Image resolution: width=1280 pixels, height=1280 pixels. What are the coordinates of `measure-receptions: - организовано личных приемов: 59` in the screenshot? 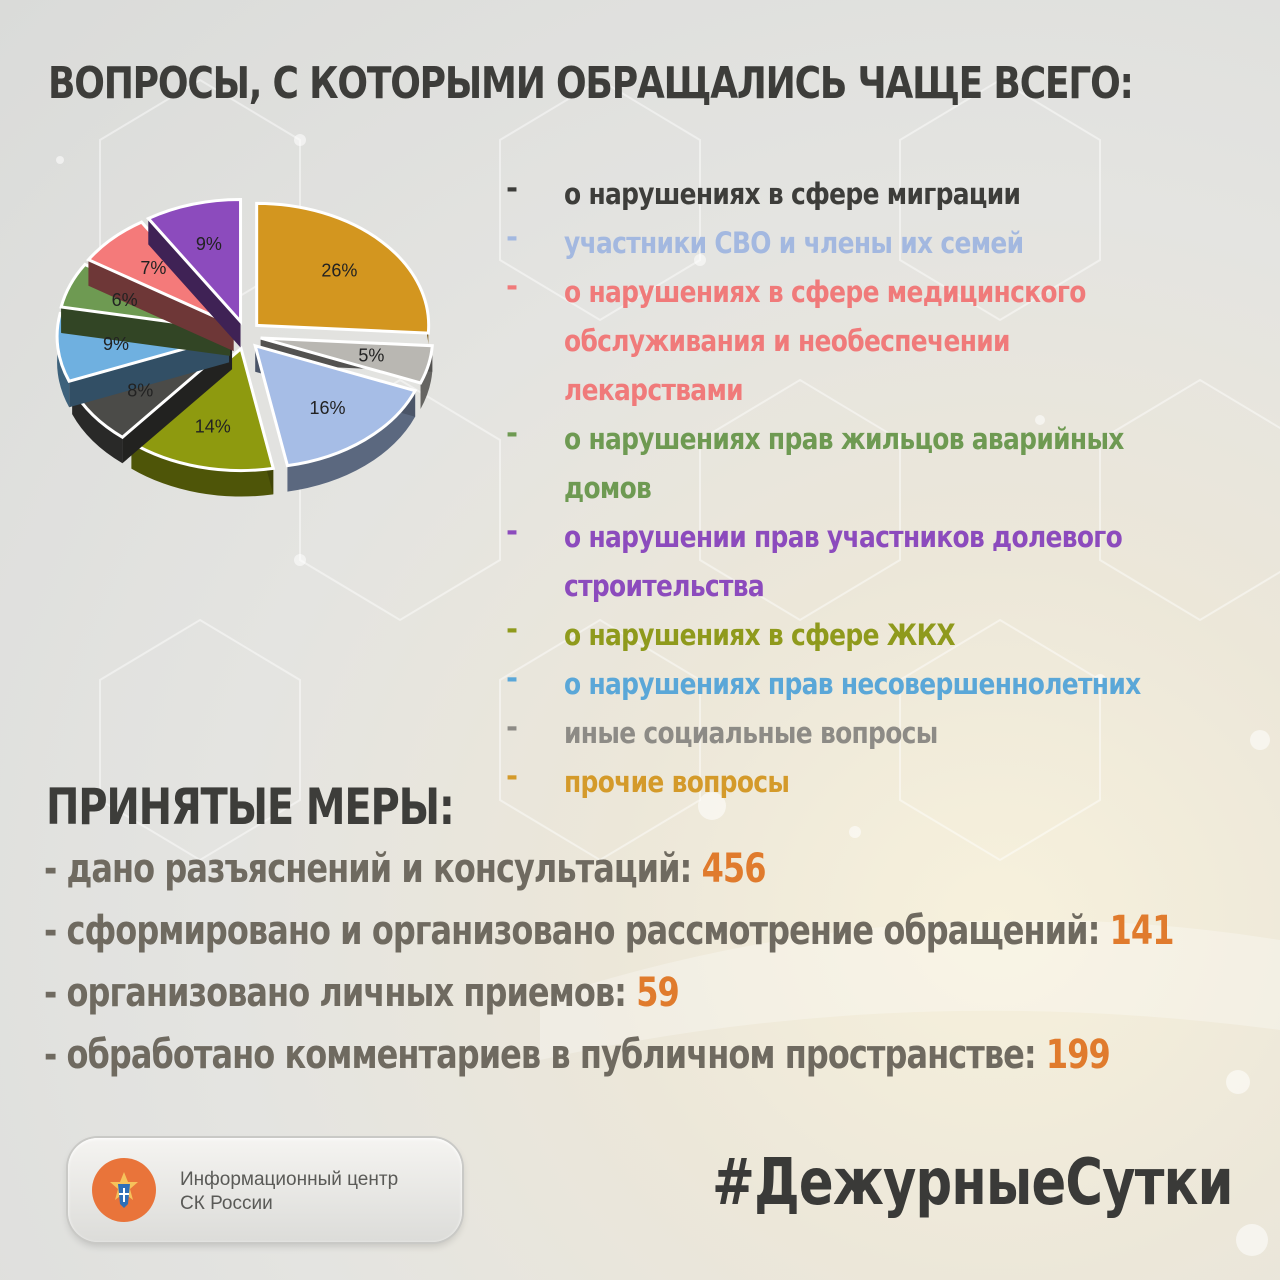 It's located at (362, 993).